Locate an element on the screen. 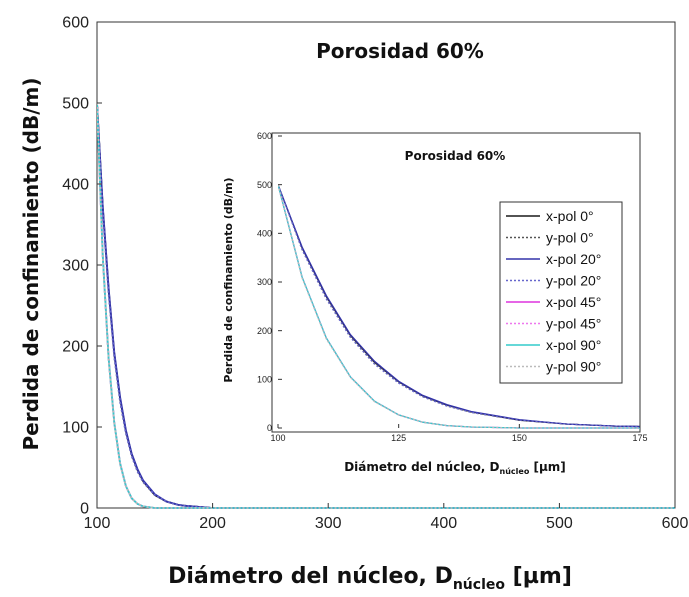  inset-x-tick-label: 150 is located at coordinates (519, 438).